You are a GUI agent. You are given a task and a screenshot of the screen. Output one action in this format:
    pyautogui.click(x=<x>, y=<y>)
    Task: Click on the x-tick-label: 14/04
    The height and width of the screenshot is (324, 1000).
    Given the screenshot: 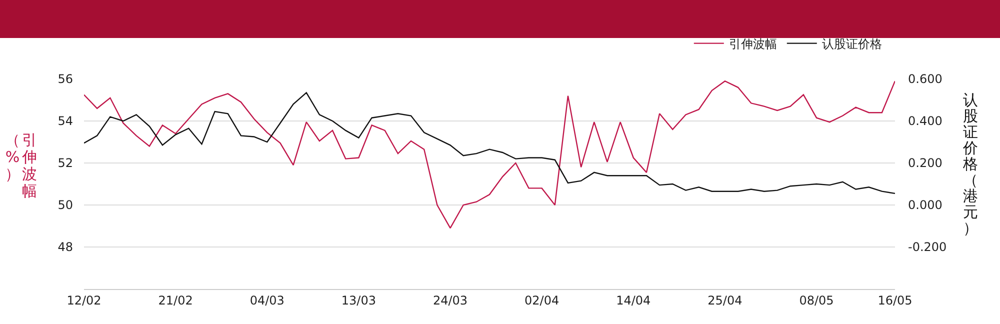 What is the action you would take?
    pyautogui.click(x=633, y=300)
    